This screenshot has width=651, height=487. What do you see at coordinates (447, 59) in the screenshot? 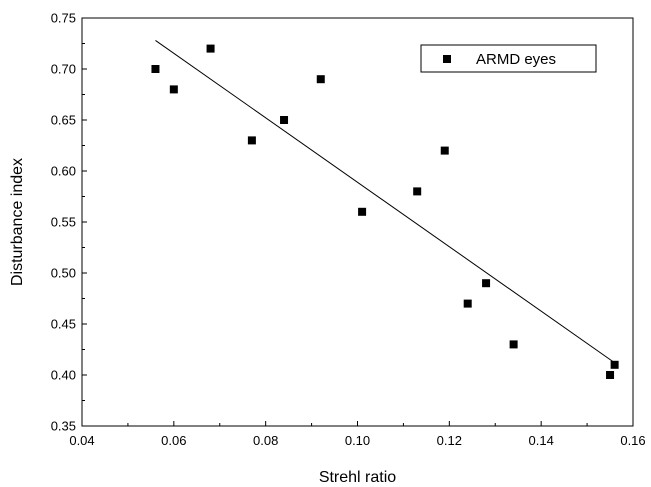
I see `legend-marker` at bounding box center [447, 59].